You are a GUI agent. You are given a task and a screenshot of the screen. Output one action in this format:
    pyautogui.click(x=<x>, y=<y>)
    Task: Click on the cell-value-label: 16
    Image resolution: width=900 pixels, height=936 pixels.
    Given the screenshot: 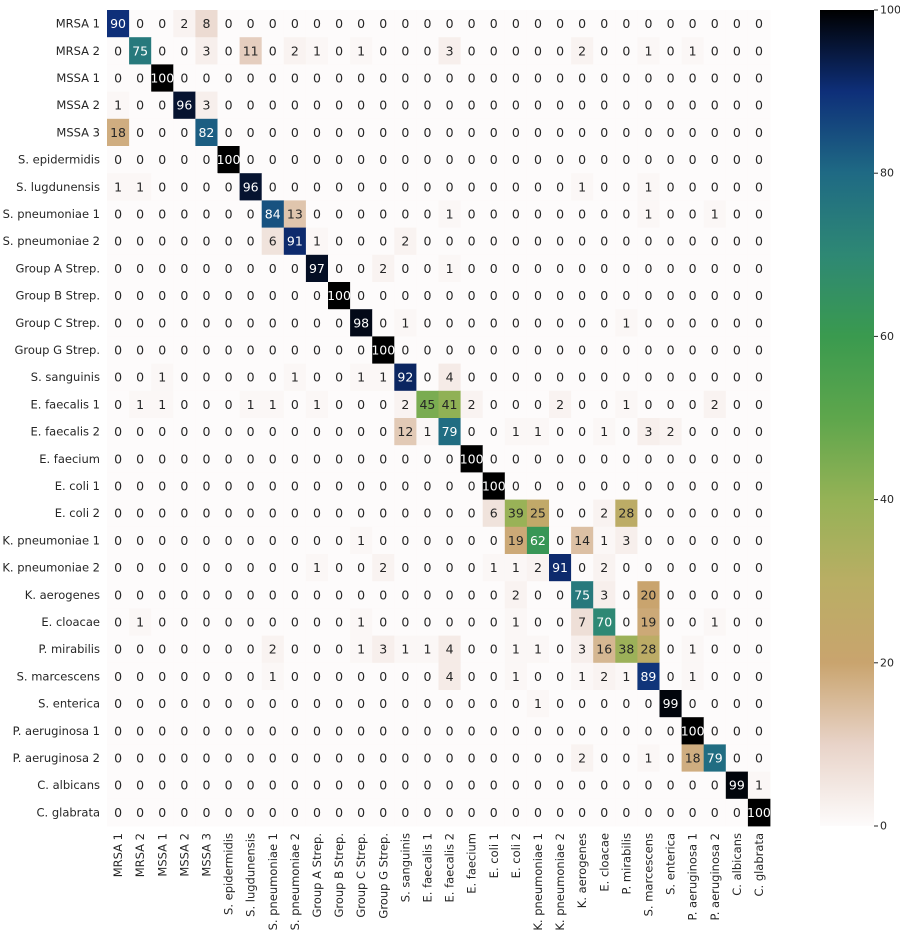 What is the action you would take?
    pyautogui.click(x=604, y=649)
    